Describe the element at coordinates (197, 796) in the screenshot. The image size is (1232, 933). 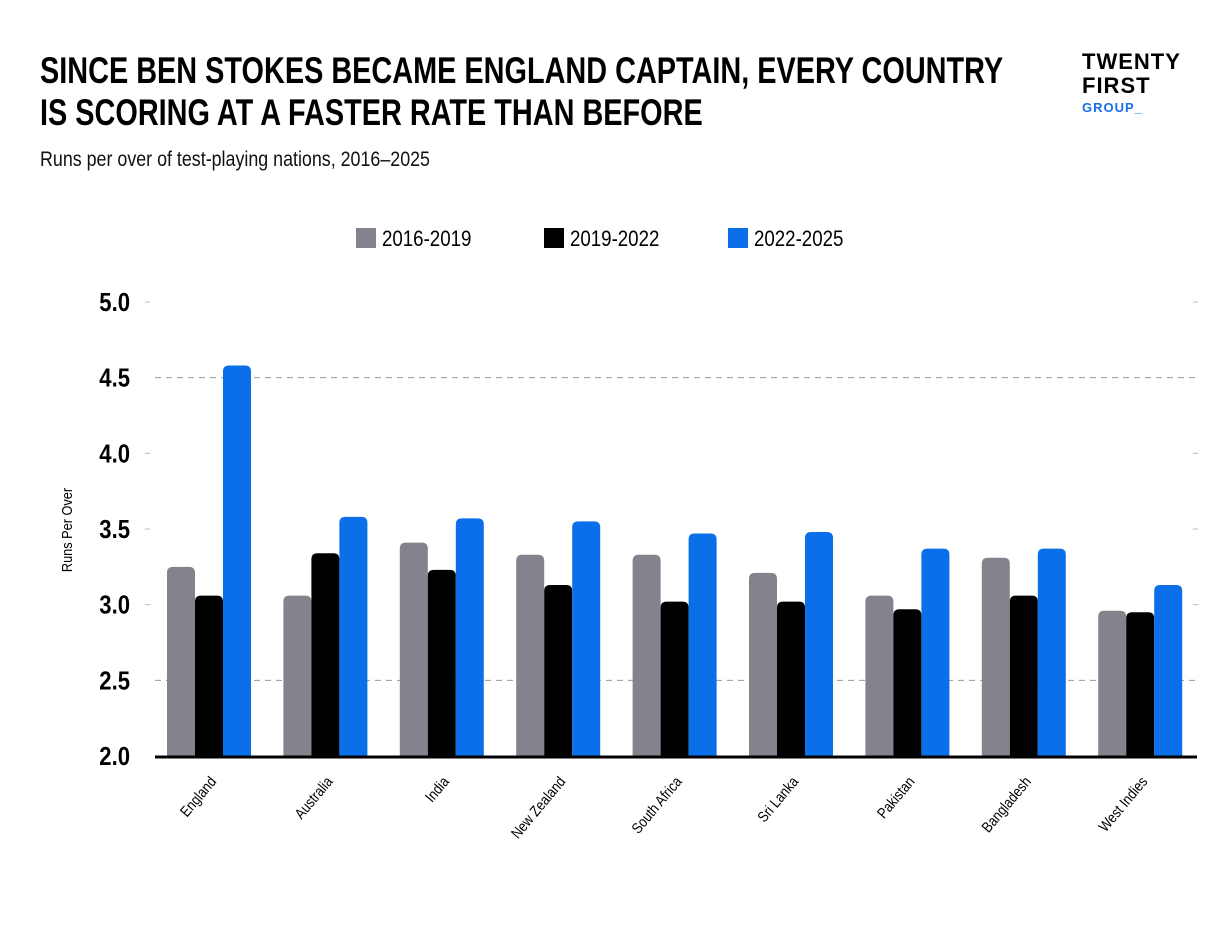
I see `x-tick-label: England` at that location.